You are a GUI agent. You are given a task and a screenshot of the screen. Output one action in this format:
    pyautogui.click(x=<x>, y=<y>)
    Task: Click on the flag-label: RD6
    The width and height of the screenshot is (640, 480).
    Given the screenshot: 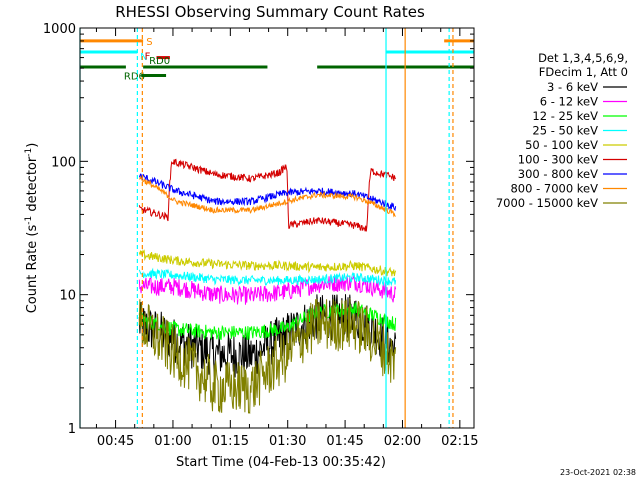 What is the action you would take?
    pyautogui.click(x=134, y=77)
    